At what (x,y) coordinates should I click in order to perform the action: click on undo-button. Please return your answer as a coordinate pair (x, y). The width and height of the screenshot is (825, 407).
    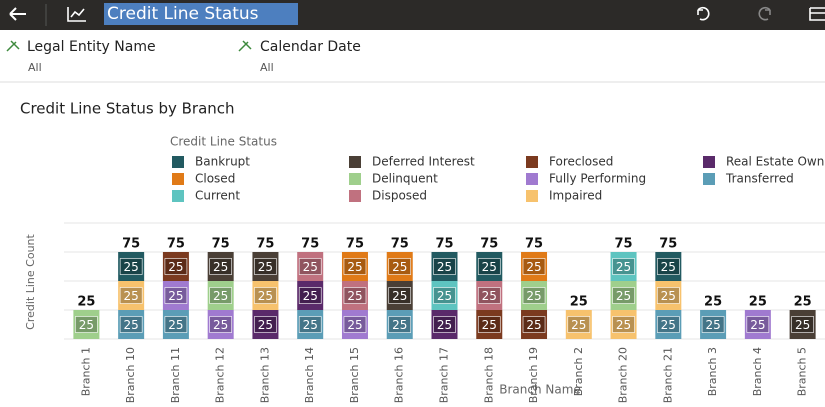
    Looking at the image, I should click on (703, 13).